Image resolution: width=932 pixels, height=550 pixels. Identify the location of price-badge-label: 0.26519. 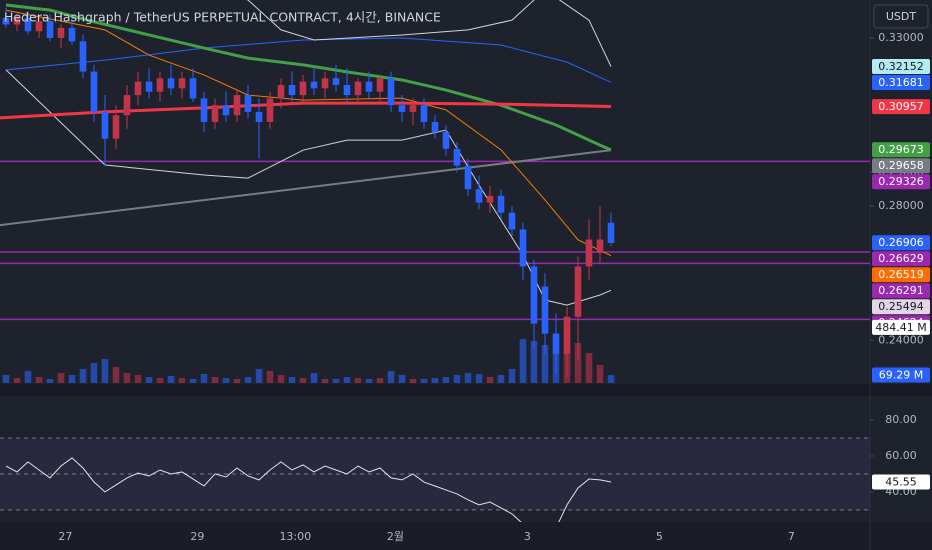
(901, 274).